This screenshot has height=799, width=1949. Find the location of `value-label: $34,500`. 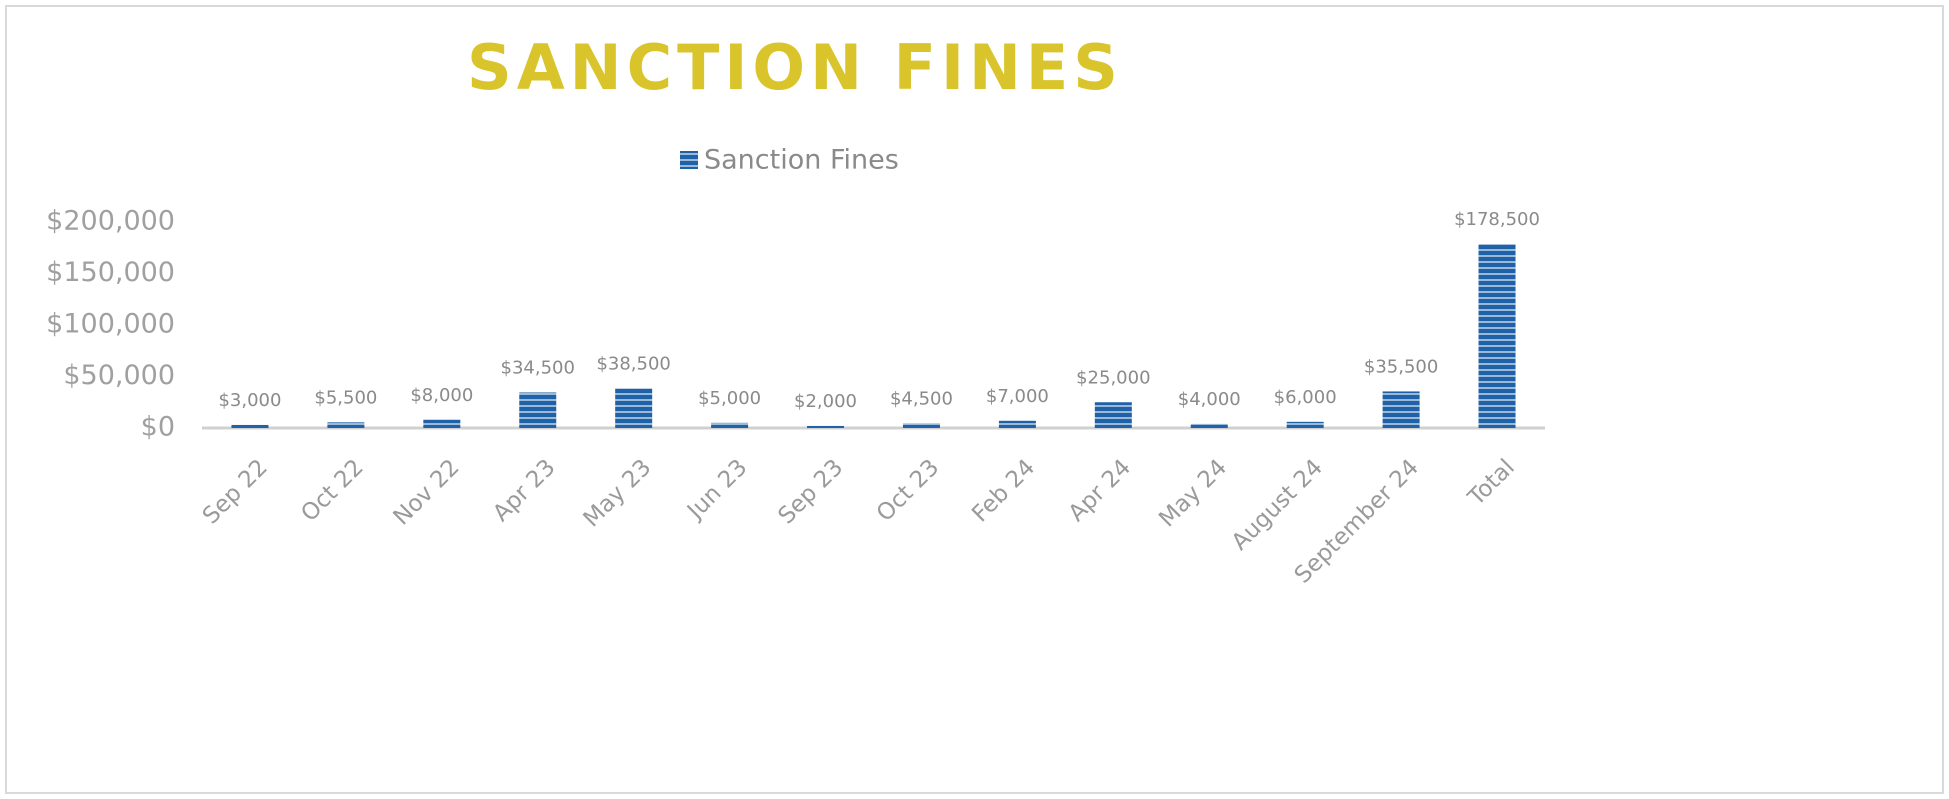

value-label: $34,500 is located at coordinates (538, 367).